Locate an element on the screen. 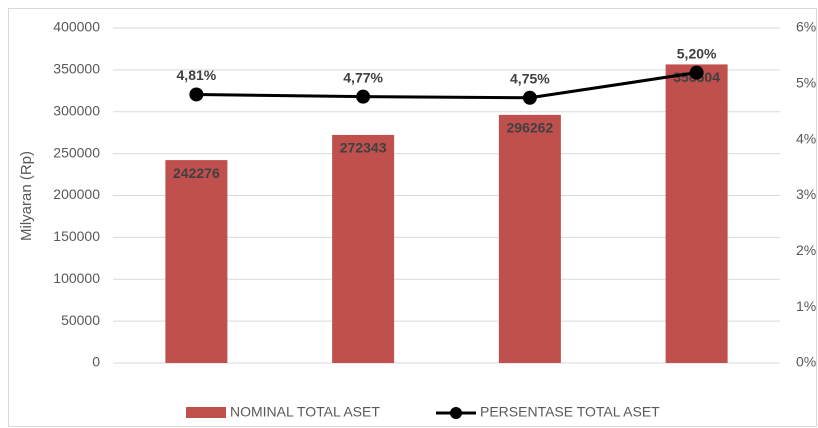 This screenshot has height=428, width=818. y-tick-label: 350000 is located at coordinates (76, 69).